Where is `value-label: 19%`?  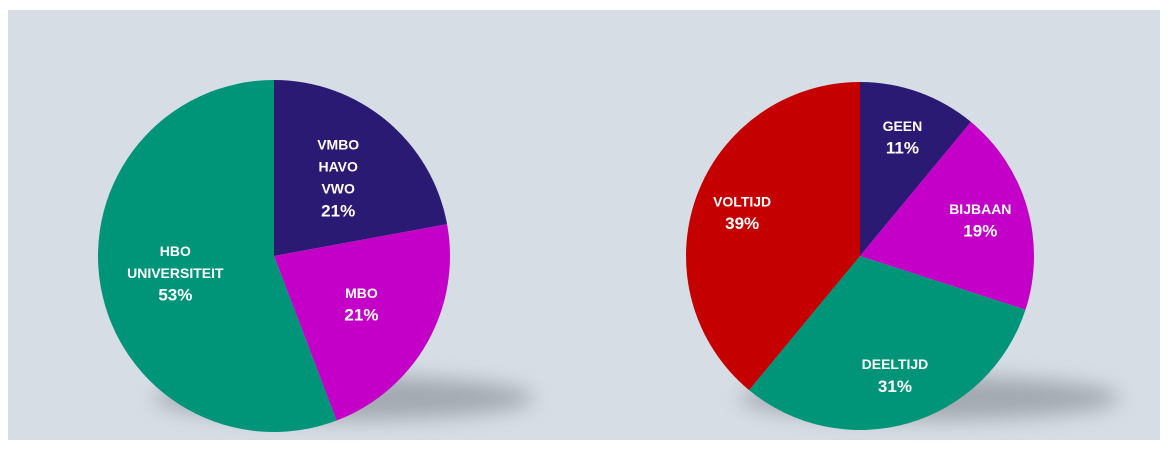 value-label: 19% is located at coordinates (980, 231).